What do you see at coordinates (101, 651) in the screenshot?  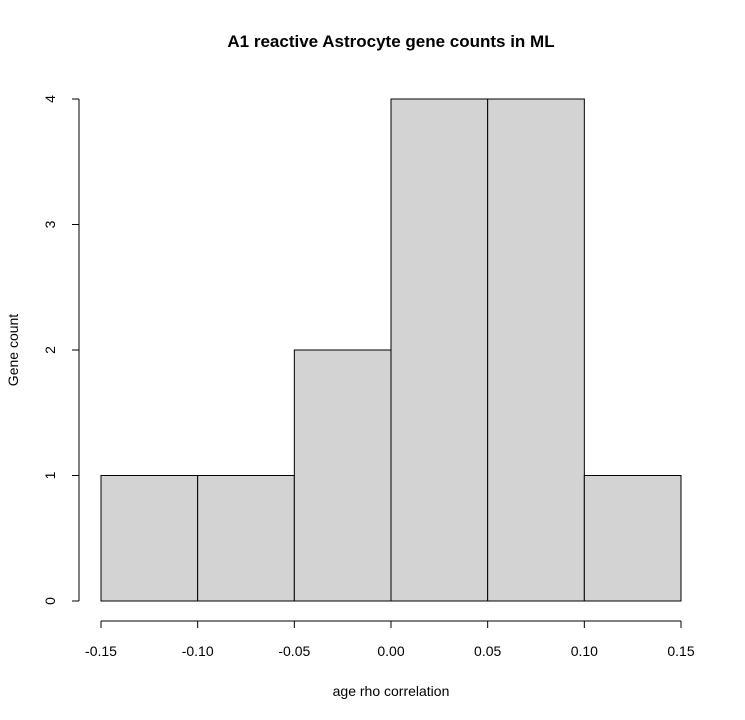 I see `x-tick-label: -0.15` at bounding box center [101, 651].